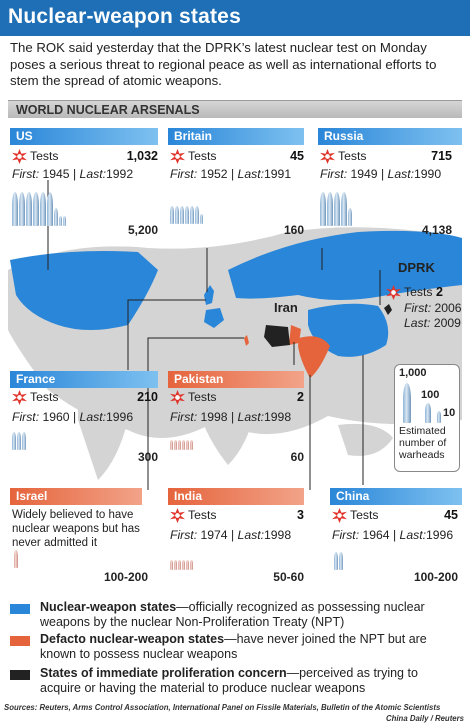 The height and width of the screenshot is (727, 470). I want to click on dprk-tests-value: 2, so click(439, 292).